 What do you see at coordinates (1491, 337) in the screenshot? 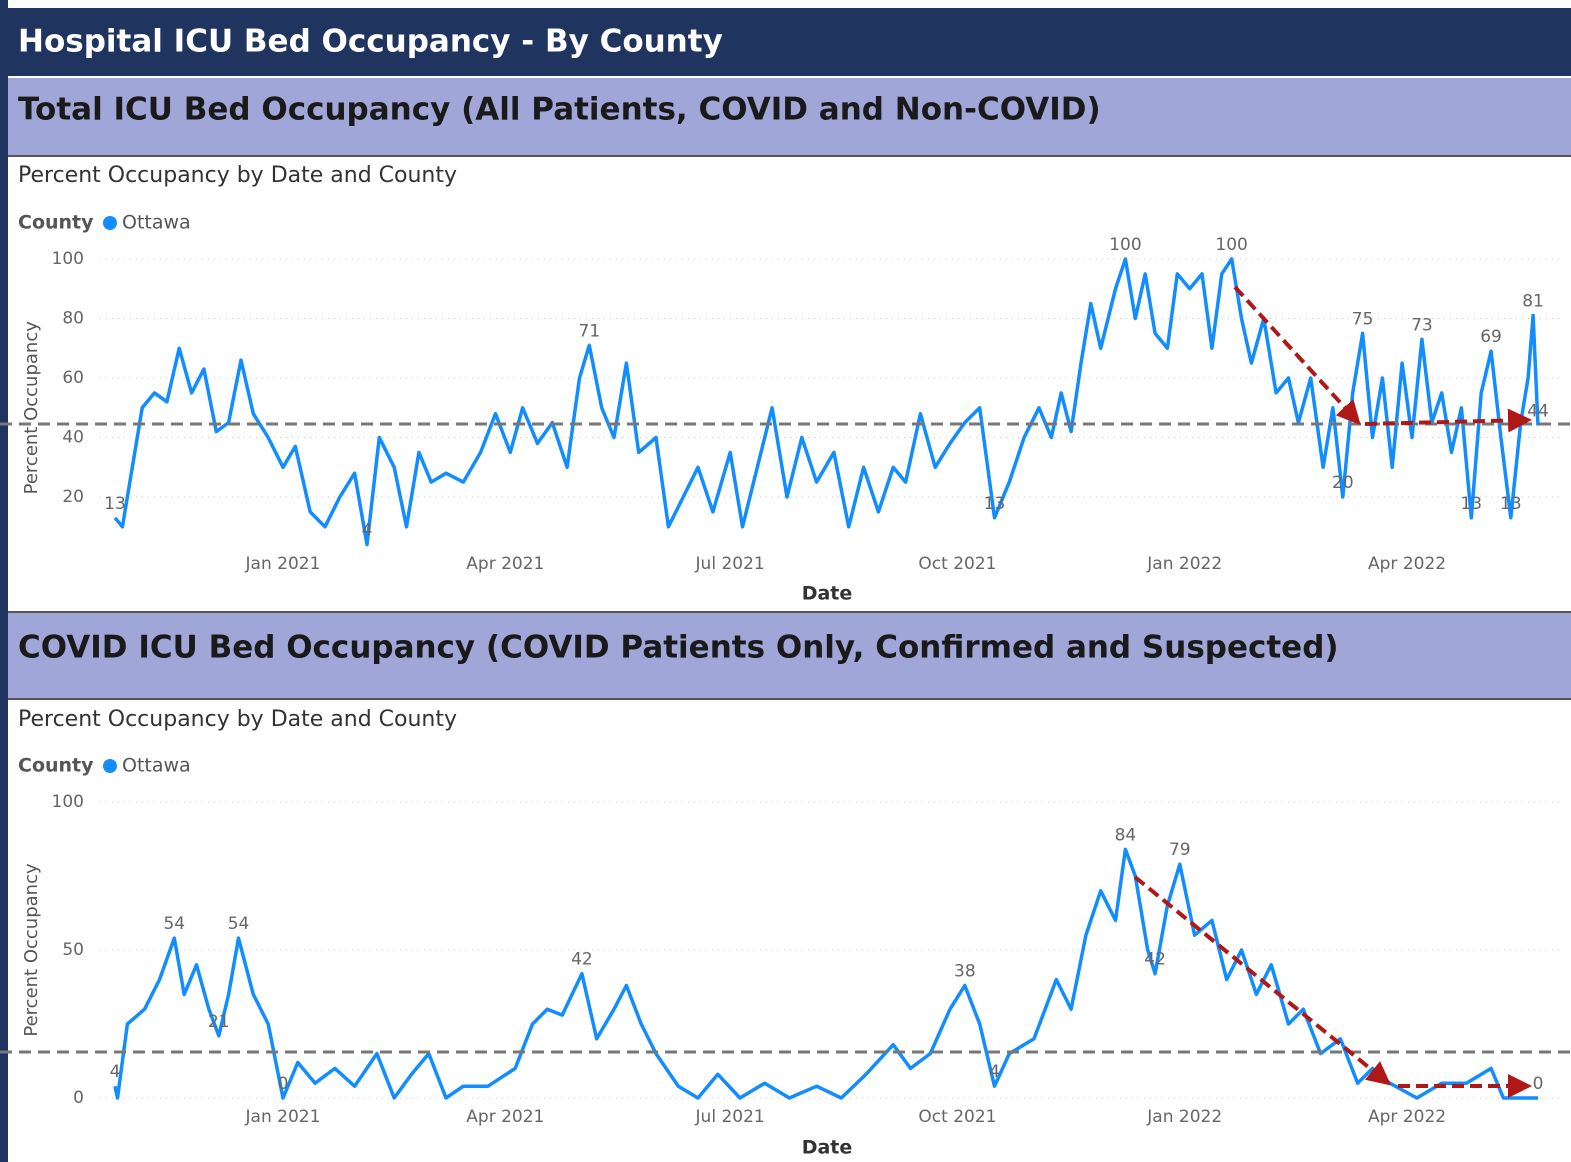
I see `data-label: 69` at bounding box center [1491, 337].